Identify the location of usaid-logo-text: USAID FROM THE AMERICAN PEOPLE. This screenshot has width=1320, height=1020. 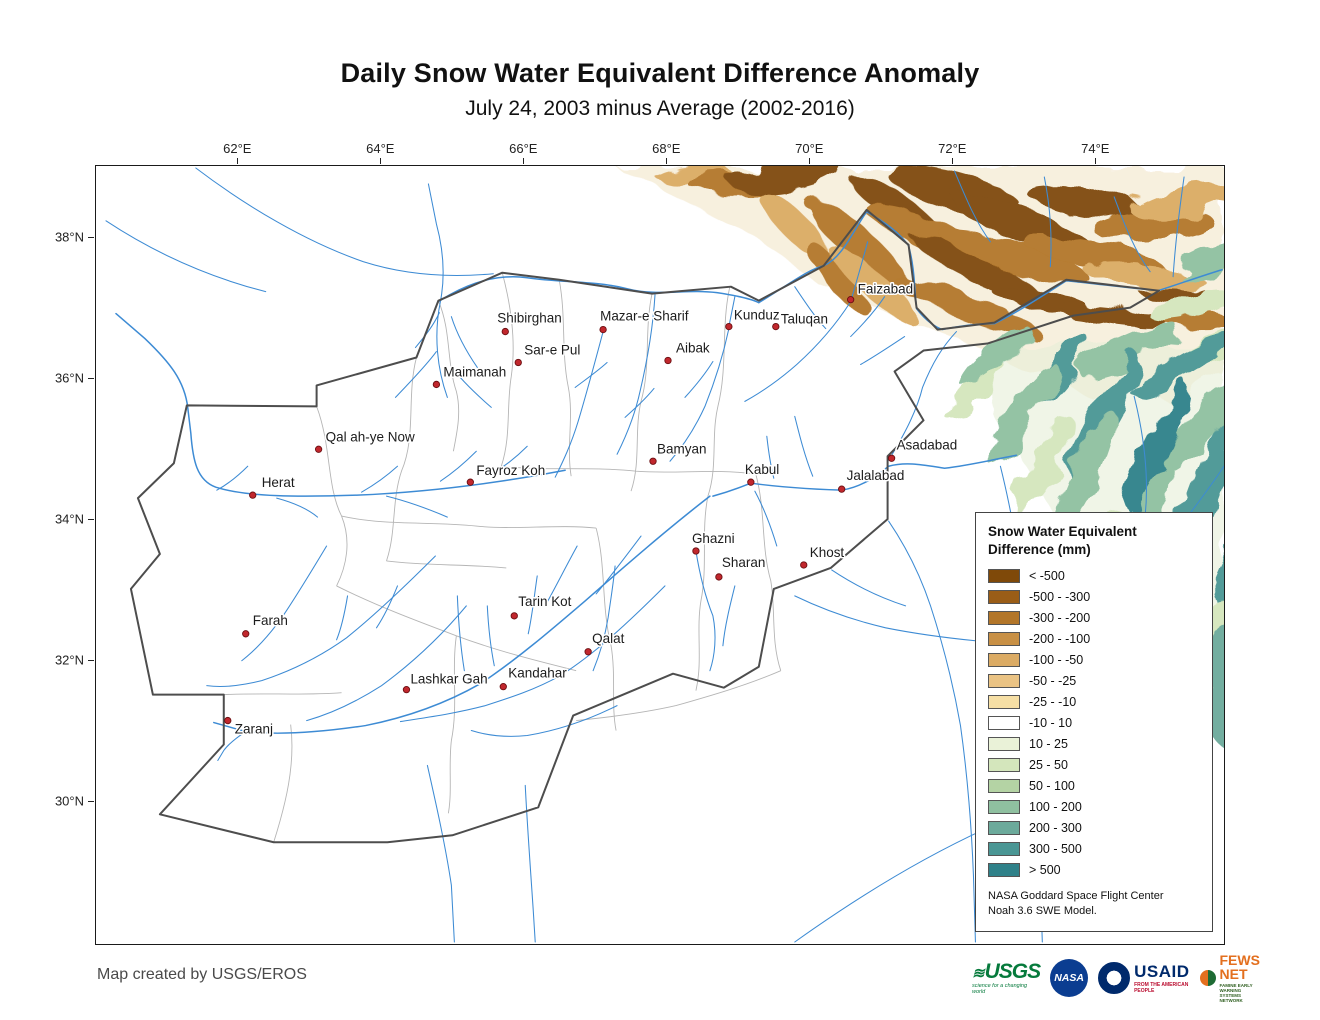
(1161, 978).